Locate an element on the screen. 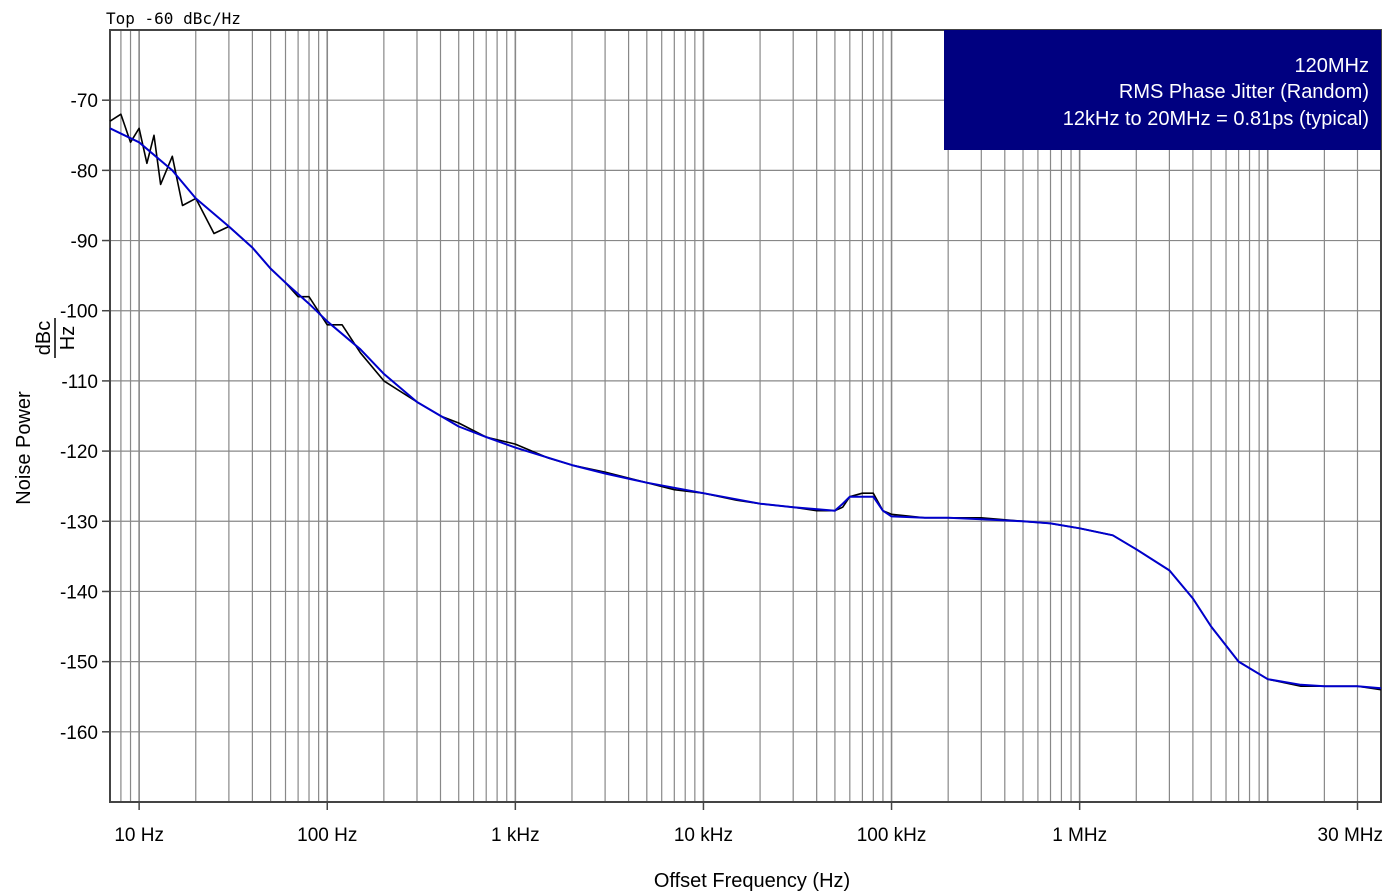 The width and height of the screenshot is (1395, 894). x-tick-label: 10 Hz is located at coordinates (139, 835).